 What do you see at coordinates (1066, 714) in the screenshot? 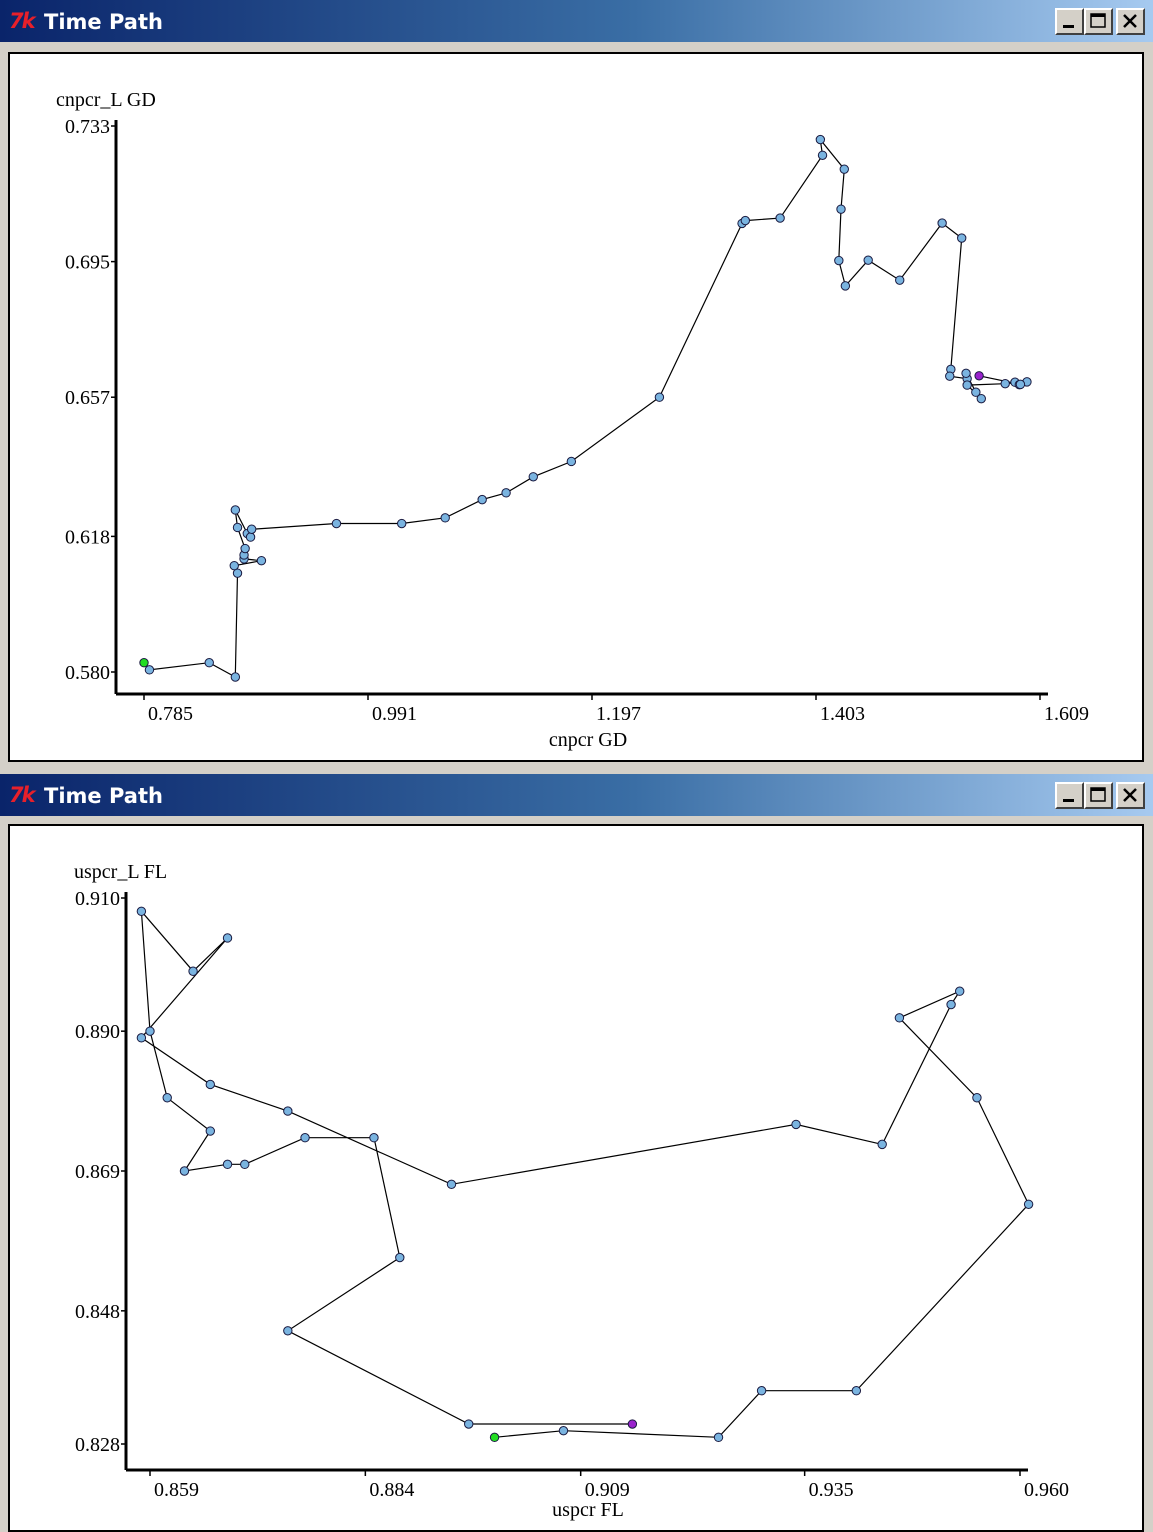
I see `x-tick-label: 1.609` at bounding box center [1066, 714].